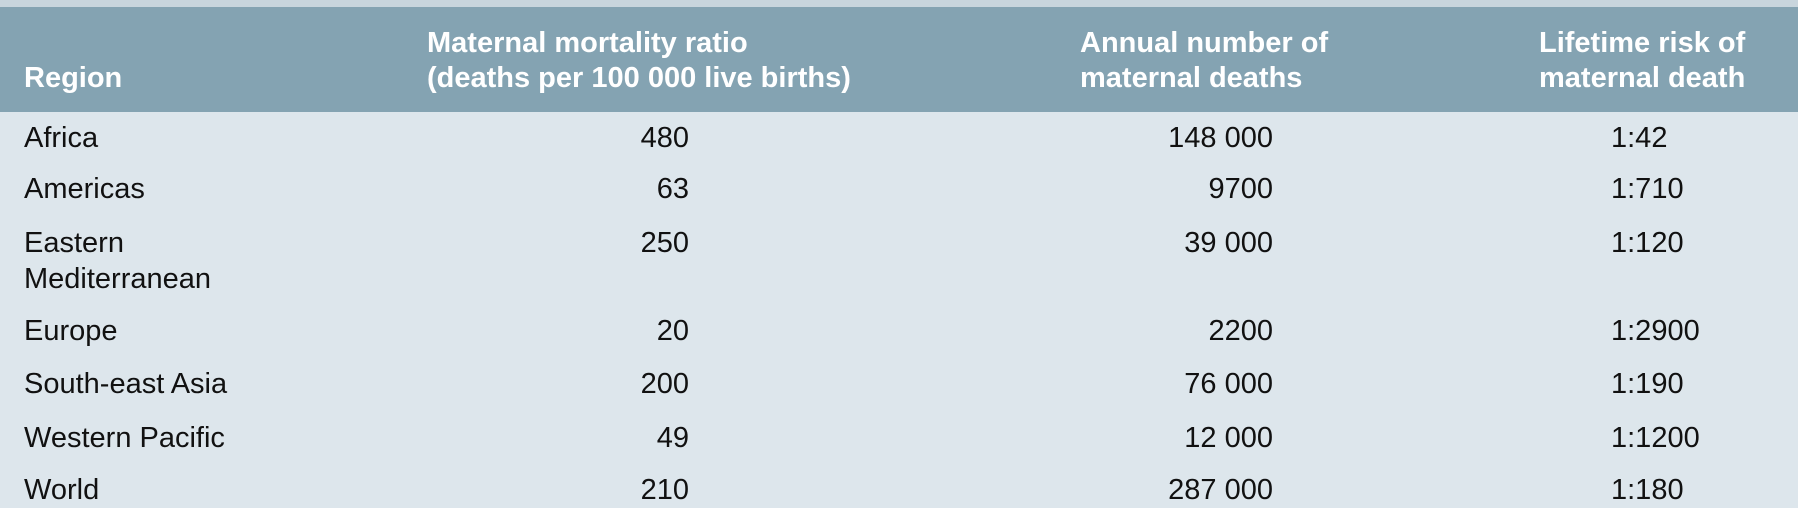 The image size is (1798, 508). Describe the element at coordinates (117, 261) in the screenshot. I see `row-label: Eastern Mediterranean` at that location.